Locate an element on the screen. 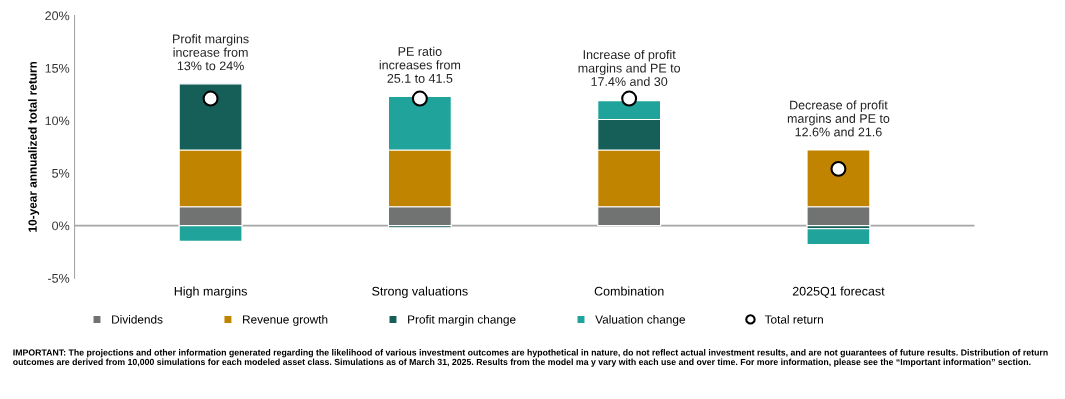  annotation: Decrease of profit margins and PE to 12.6% and 21.6 is located at coordinates (838, 118).